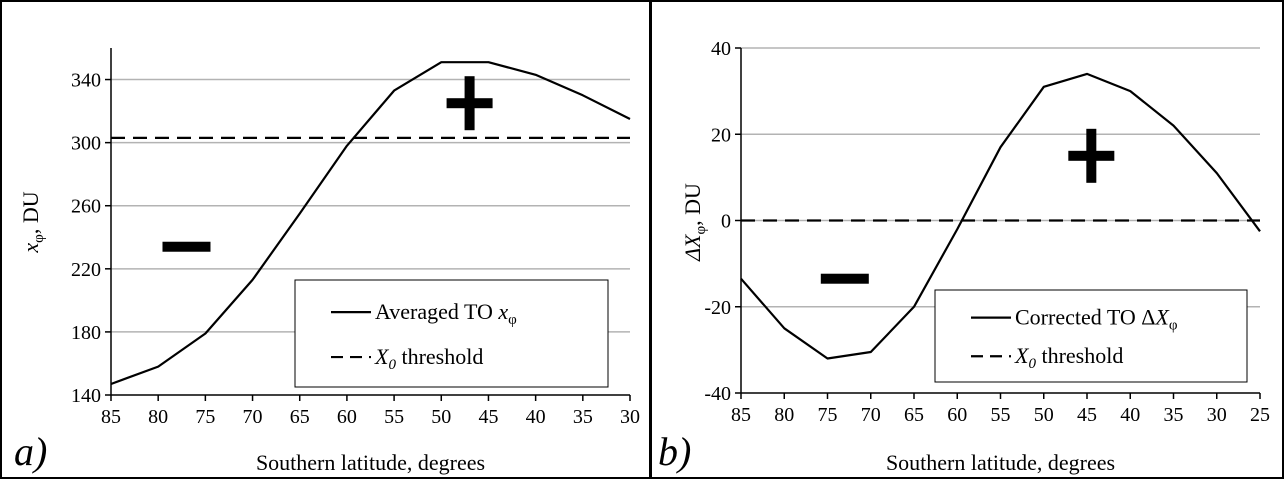 The image size is (1285, 479). What do you see at coordinates (674, 451) in the screenshot?
I see `panel-label: b)` at bounding box center [674, 451].